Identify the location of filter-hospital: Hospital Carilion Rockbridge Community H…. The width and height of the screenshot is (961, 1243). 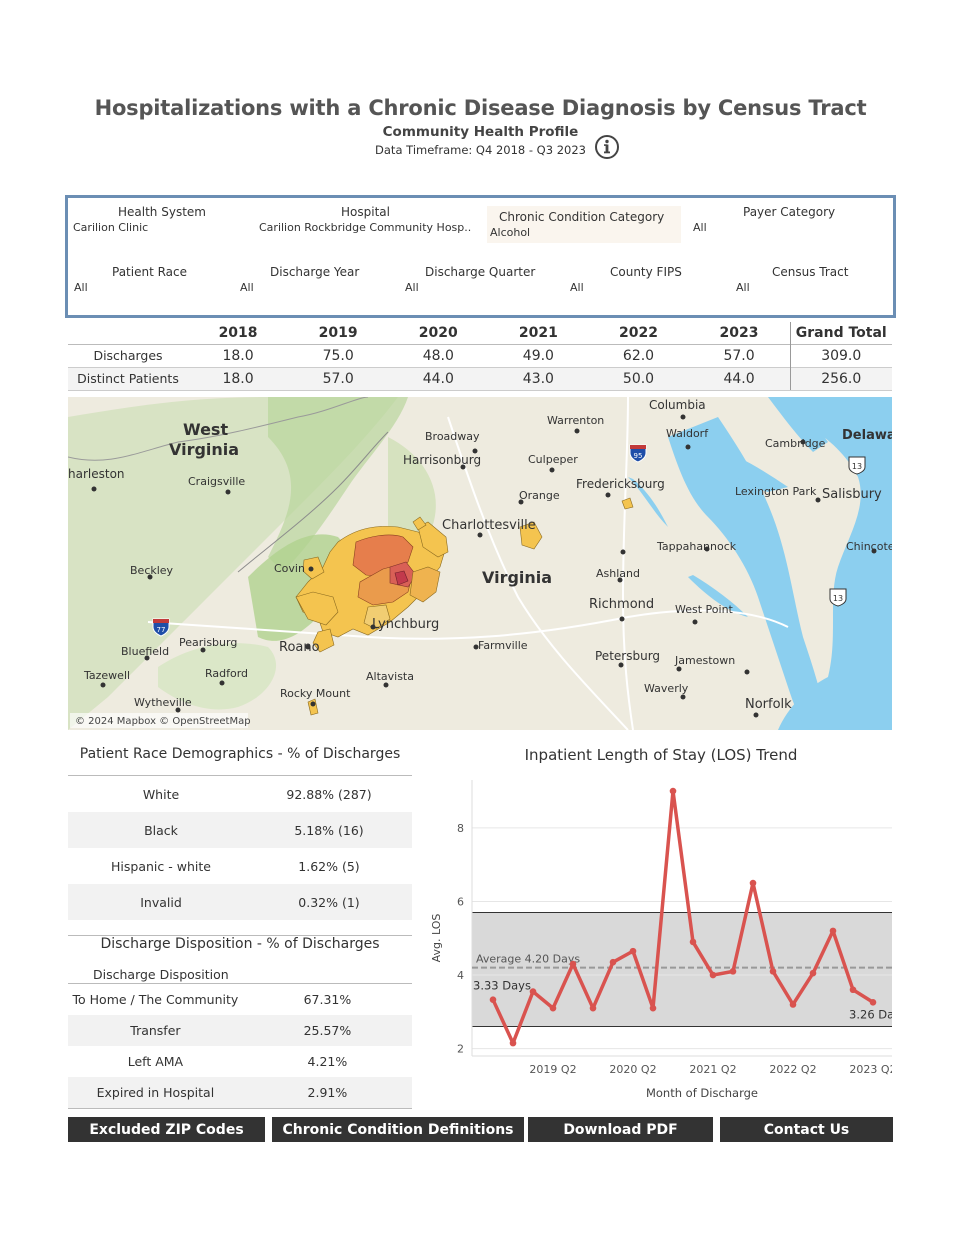
(365, 219).